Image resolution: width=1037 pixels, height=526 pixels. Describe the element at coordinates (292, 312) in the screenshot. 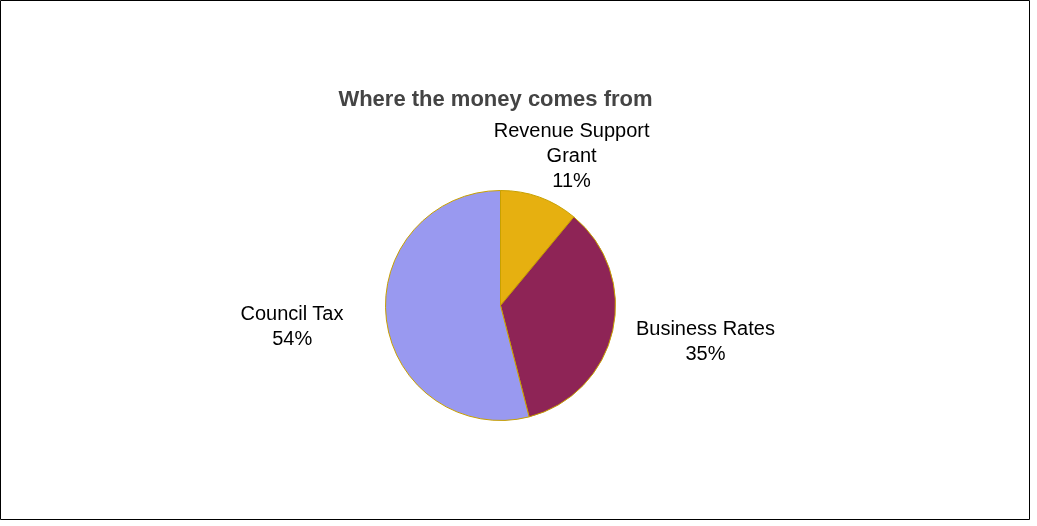

I see `slice-label: Council Tax` at that location.